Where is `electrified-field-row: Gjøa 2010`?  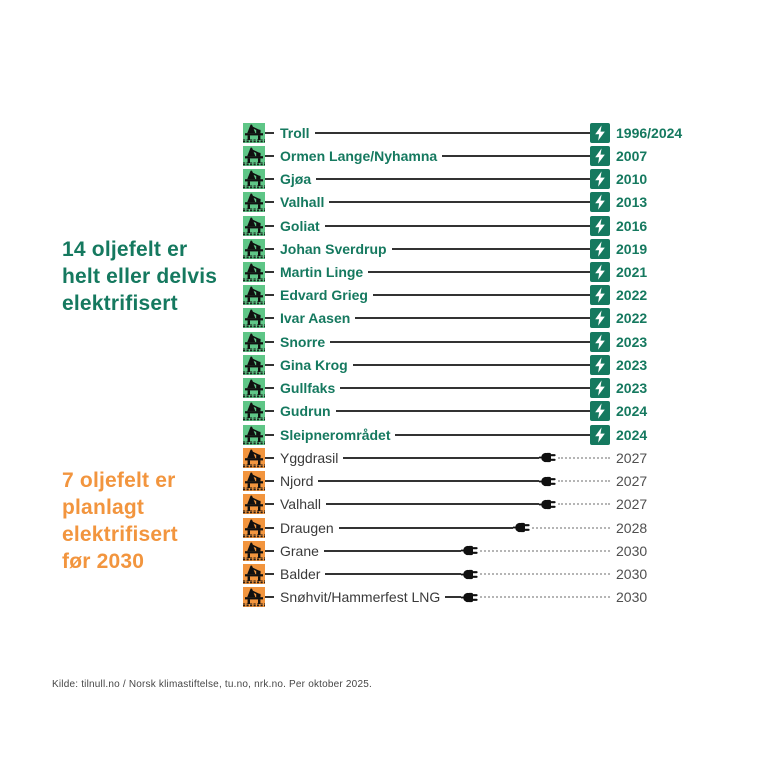
electrified-field-row: Gjøa 2010 is located at coordinates (471, 178).